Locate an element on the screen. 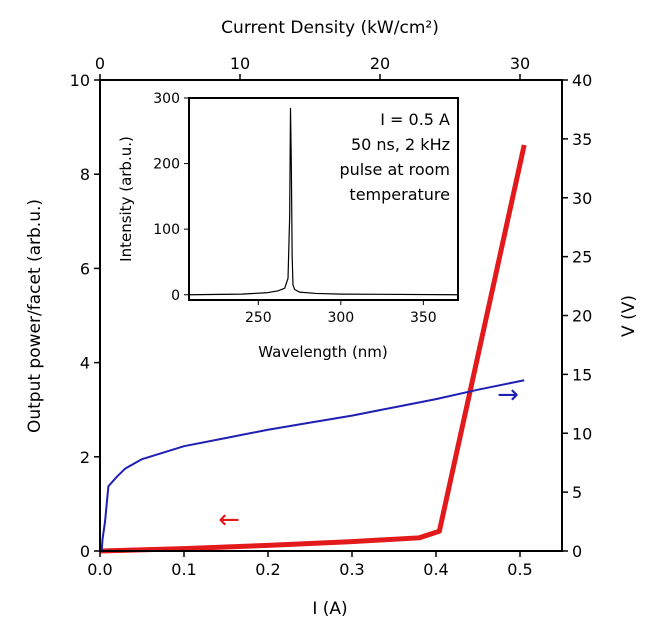 The width and height of the screenshot is (656, 629). inset-y-tick-label: 200 is located at coordinates (166, 165).